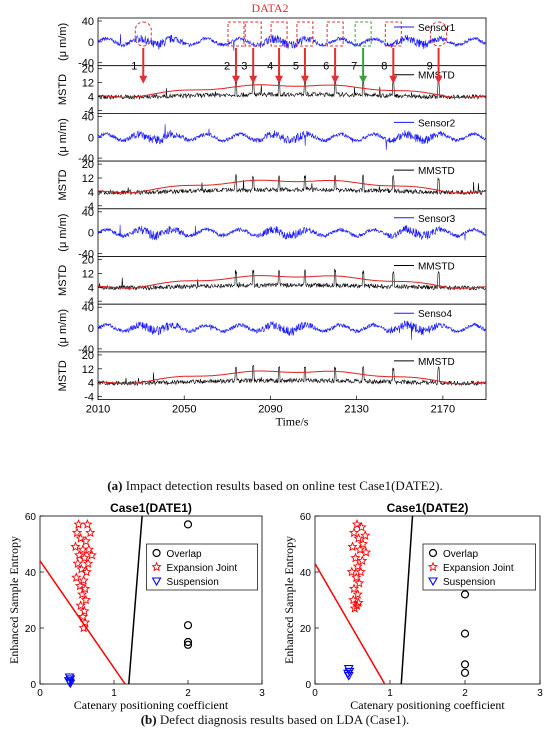 This screenshot has width=550, height=739. What do you see at coordinates (148, 719) in the screenshot?
I see `caption-b-prefix: (b)` at bounding box center [148, 719].